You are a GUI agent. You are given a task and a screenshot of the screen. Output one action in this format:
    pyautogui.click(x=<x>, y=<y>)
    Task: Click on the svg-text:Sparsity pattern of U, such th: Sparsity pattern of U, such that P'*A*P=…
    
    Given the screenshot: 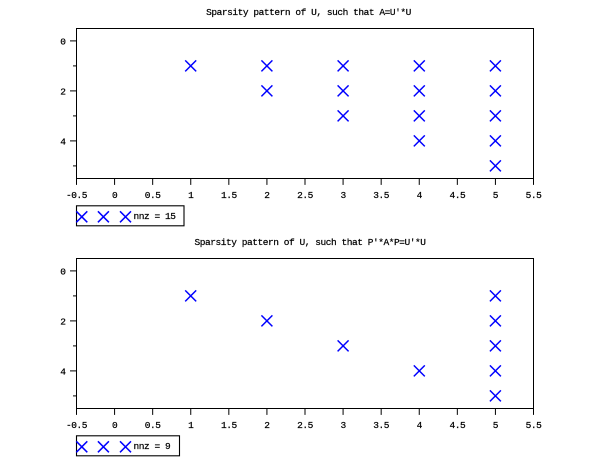 What is the action you would take?
    pyautogui.click(x=310, y=242)
    